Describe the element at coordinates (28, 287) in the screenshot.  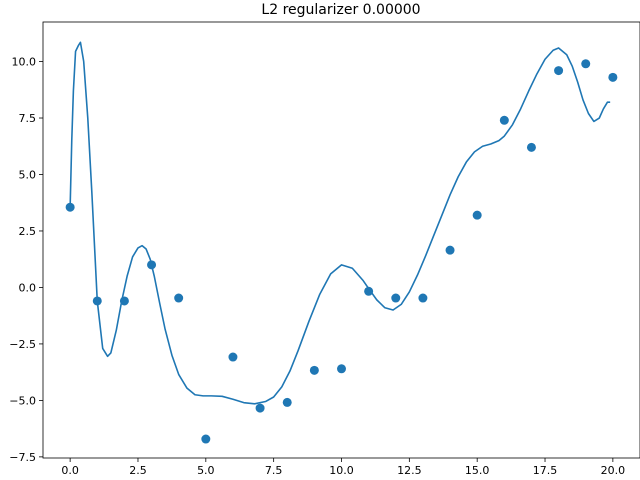
I see `y-tick-label: 0.0` at that location.